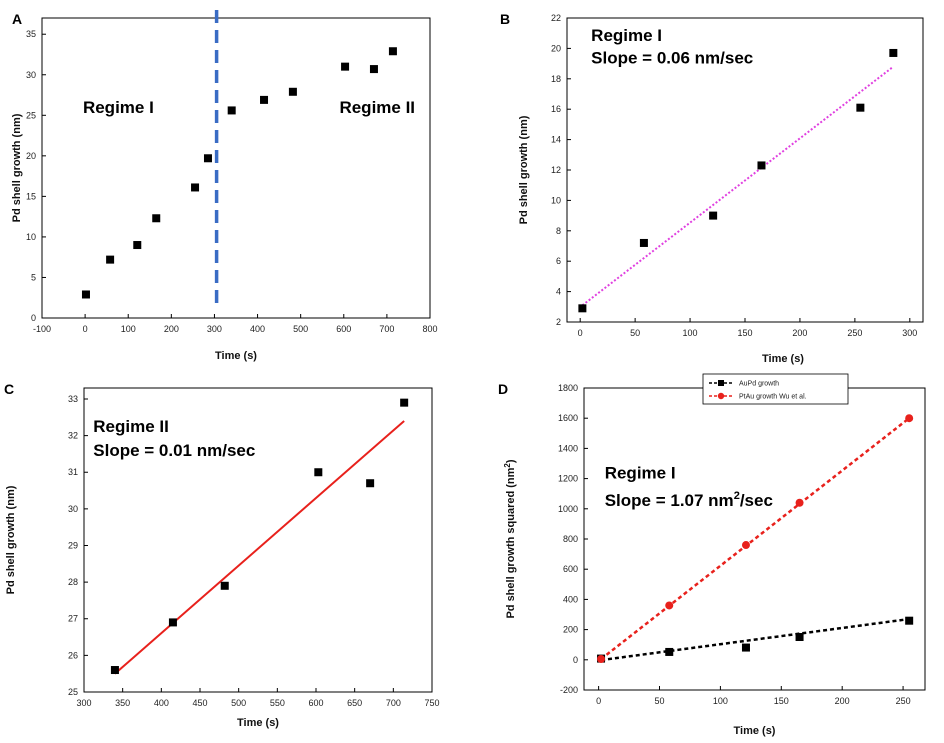 This screenshot has width=944, height=743. Describe the element at coordinates (503, 389) in the screenshot. I see `panel-letter: D` at that location.